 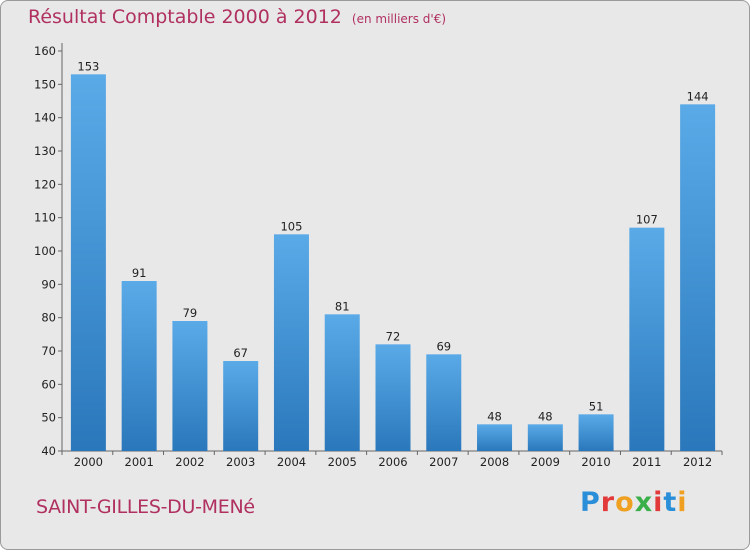 What do you see at coordinates (48, 451) in the screenshot?
I see `y-tick-label: 40` at bounding box center [48, 451].